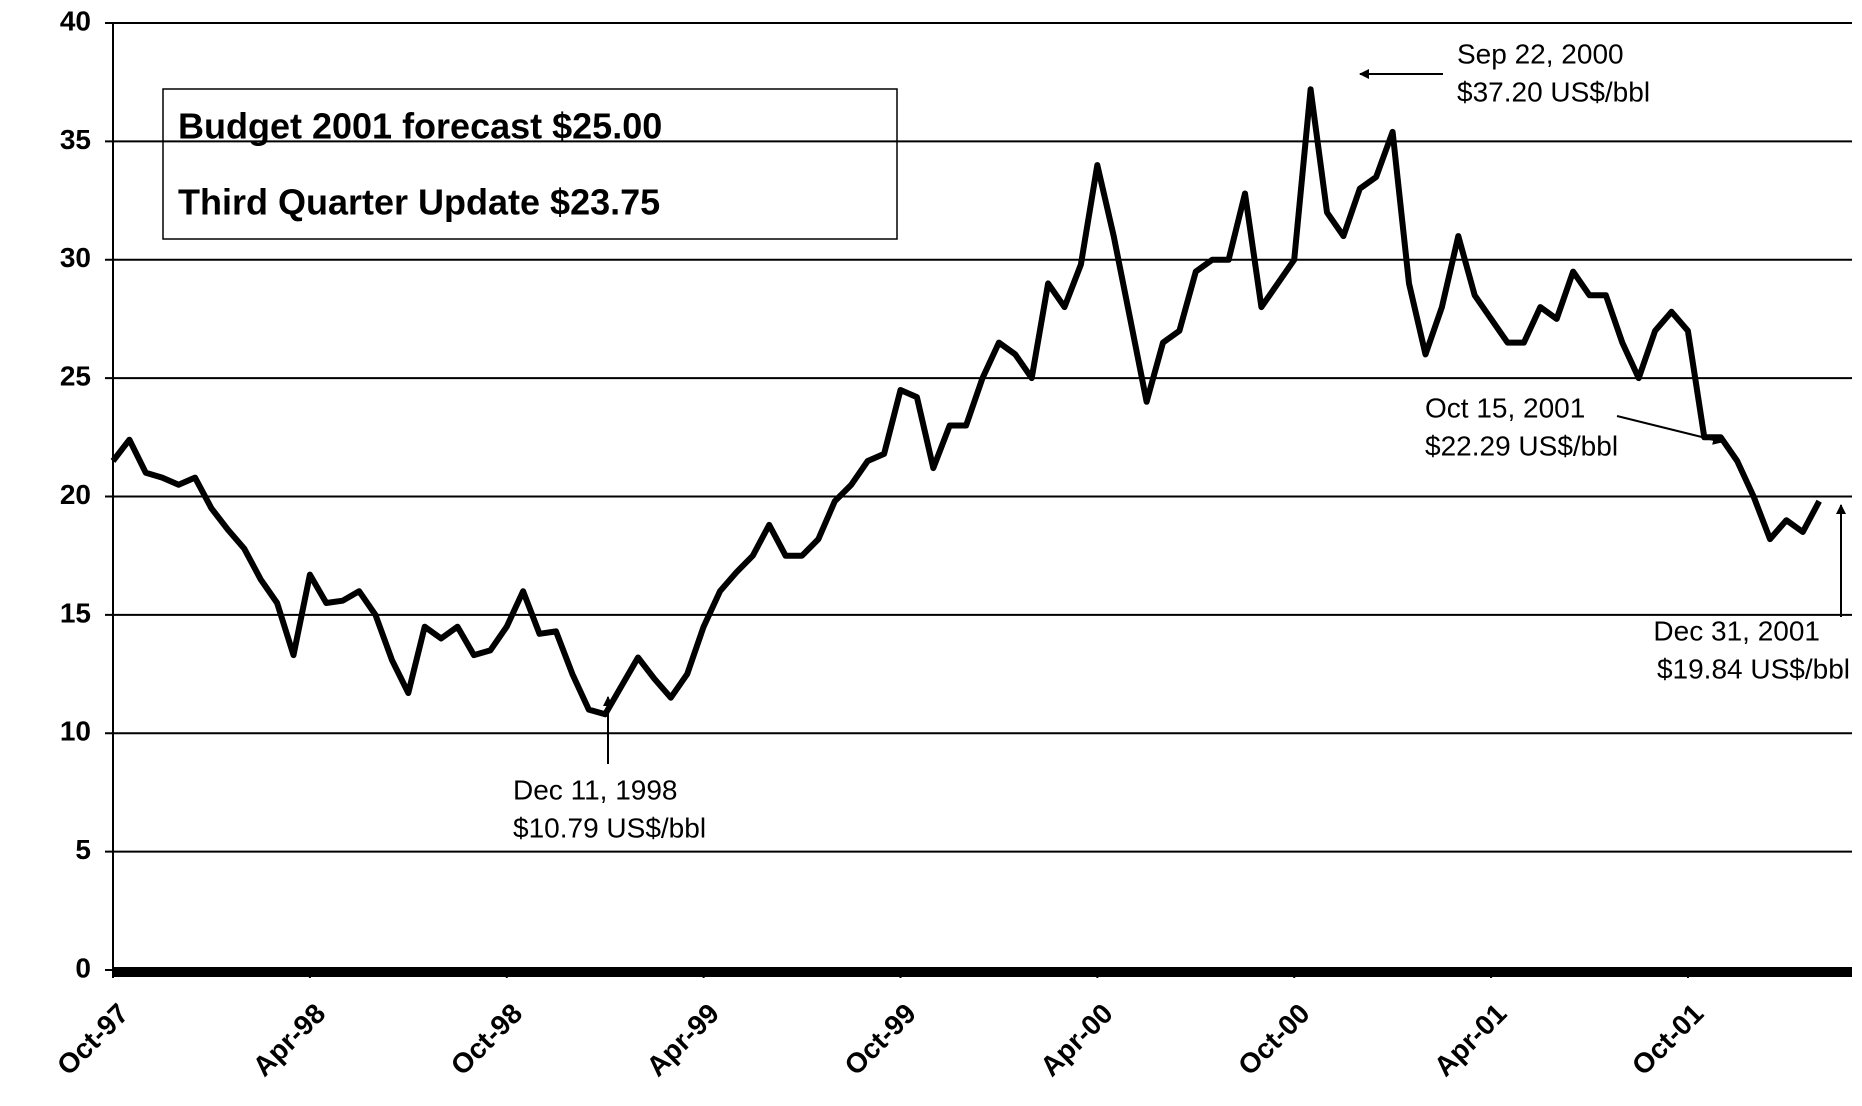  What do you see at coordinates (595, 789) in the screenshot?
I see `annotation: Dec 11, 1998` at bounding box center [595, 789].